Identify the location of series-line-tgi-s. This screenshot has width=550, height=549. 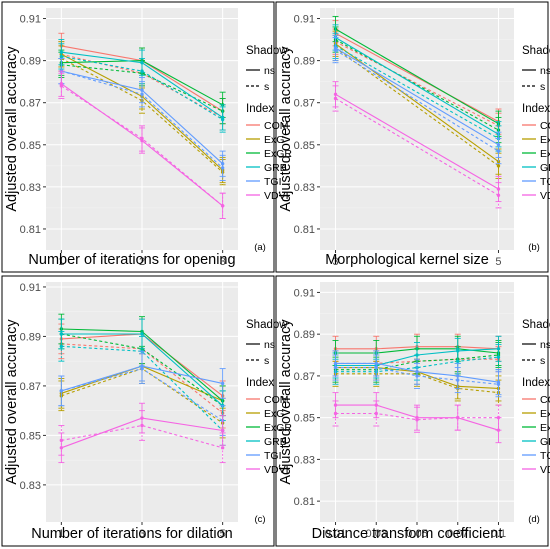
(417, 100).